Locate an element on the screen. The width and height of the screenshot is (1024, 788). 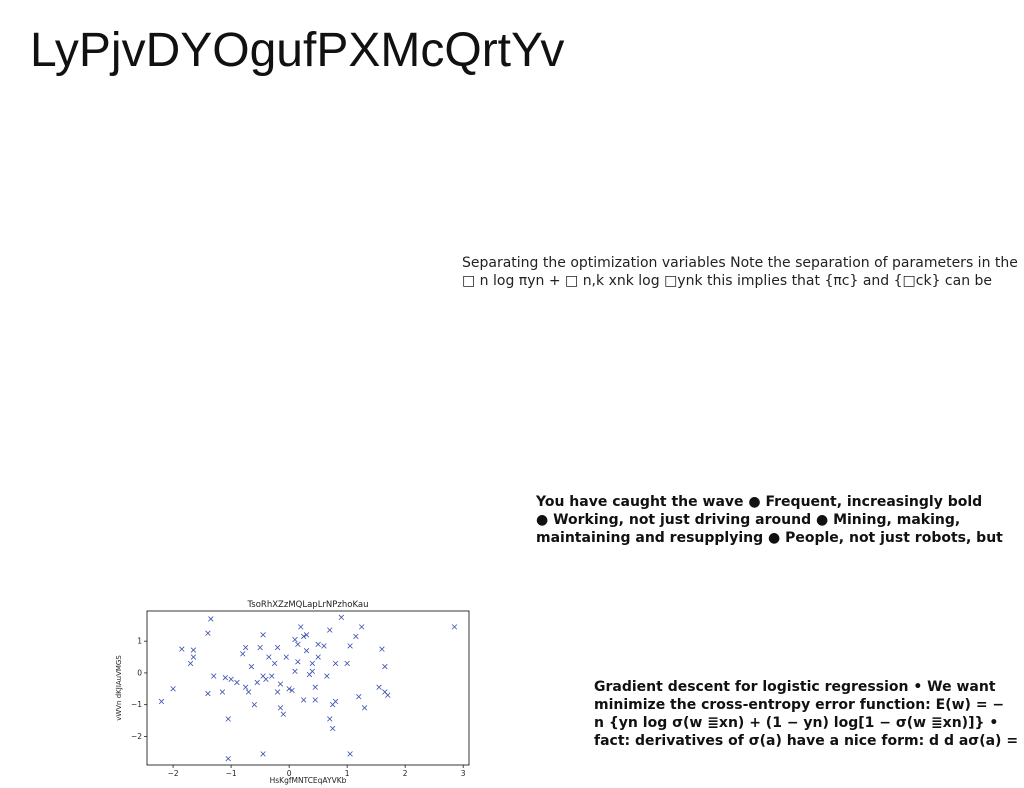
y-axis-ticks: −2 −1 0 1 is located at coordinates (139, 689).